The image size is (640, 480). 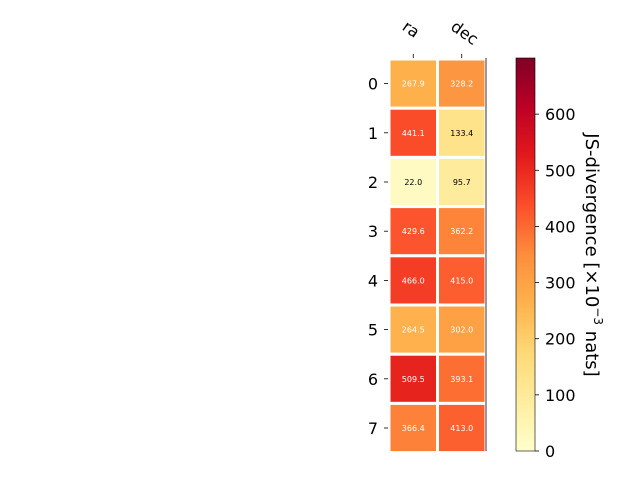 I want to click on cell-value-label: 509.5, so click(x=413, y=379).